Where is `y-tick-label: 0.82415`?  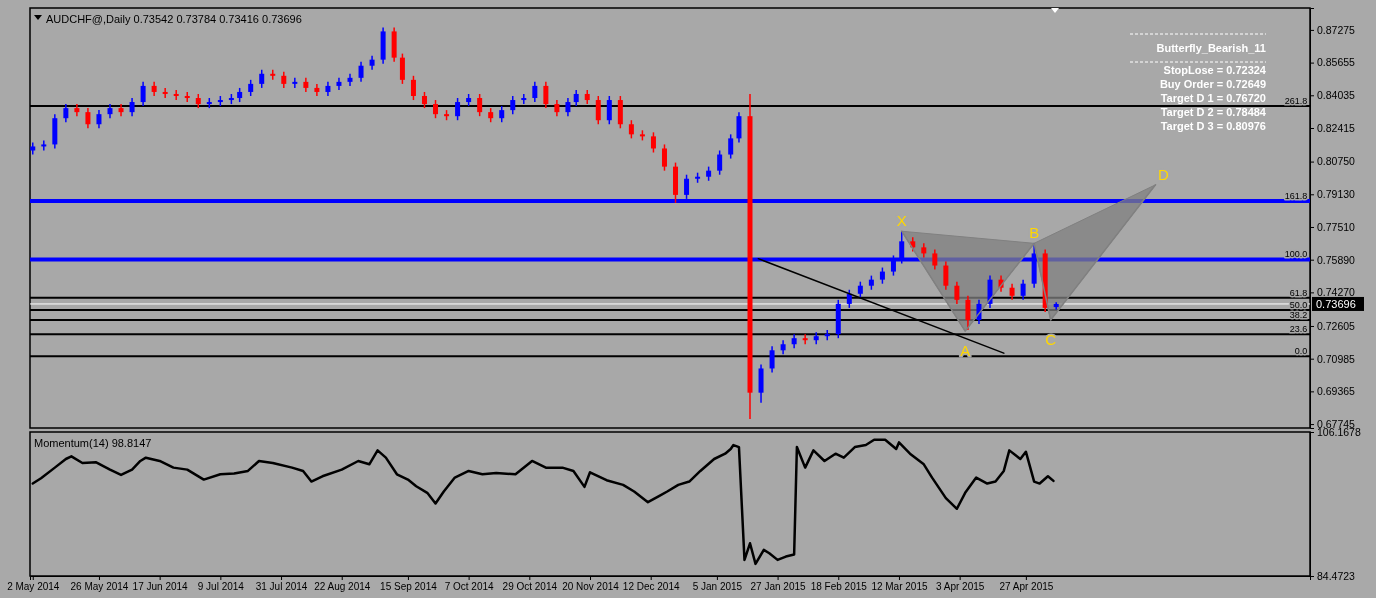 y-tick-label: 0.82415 is located at coordinates (1336, 127).